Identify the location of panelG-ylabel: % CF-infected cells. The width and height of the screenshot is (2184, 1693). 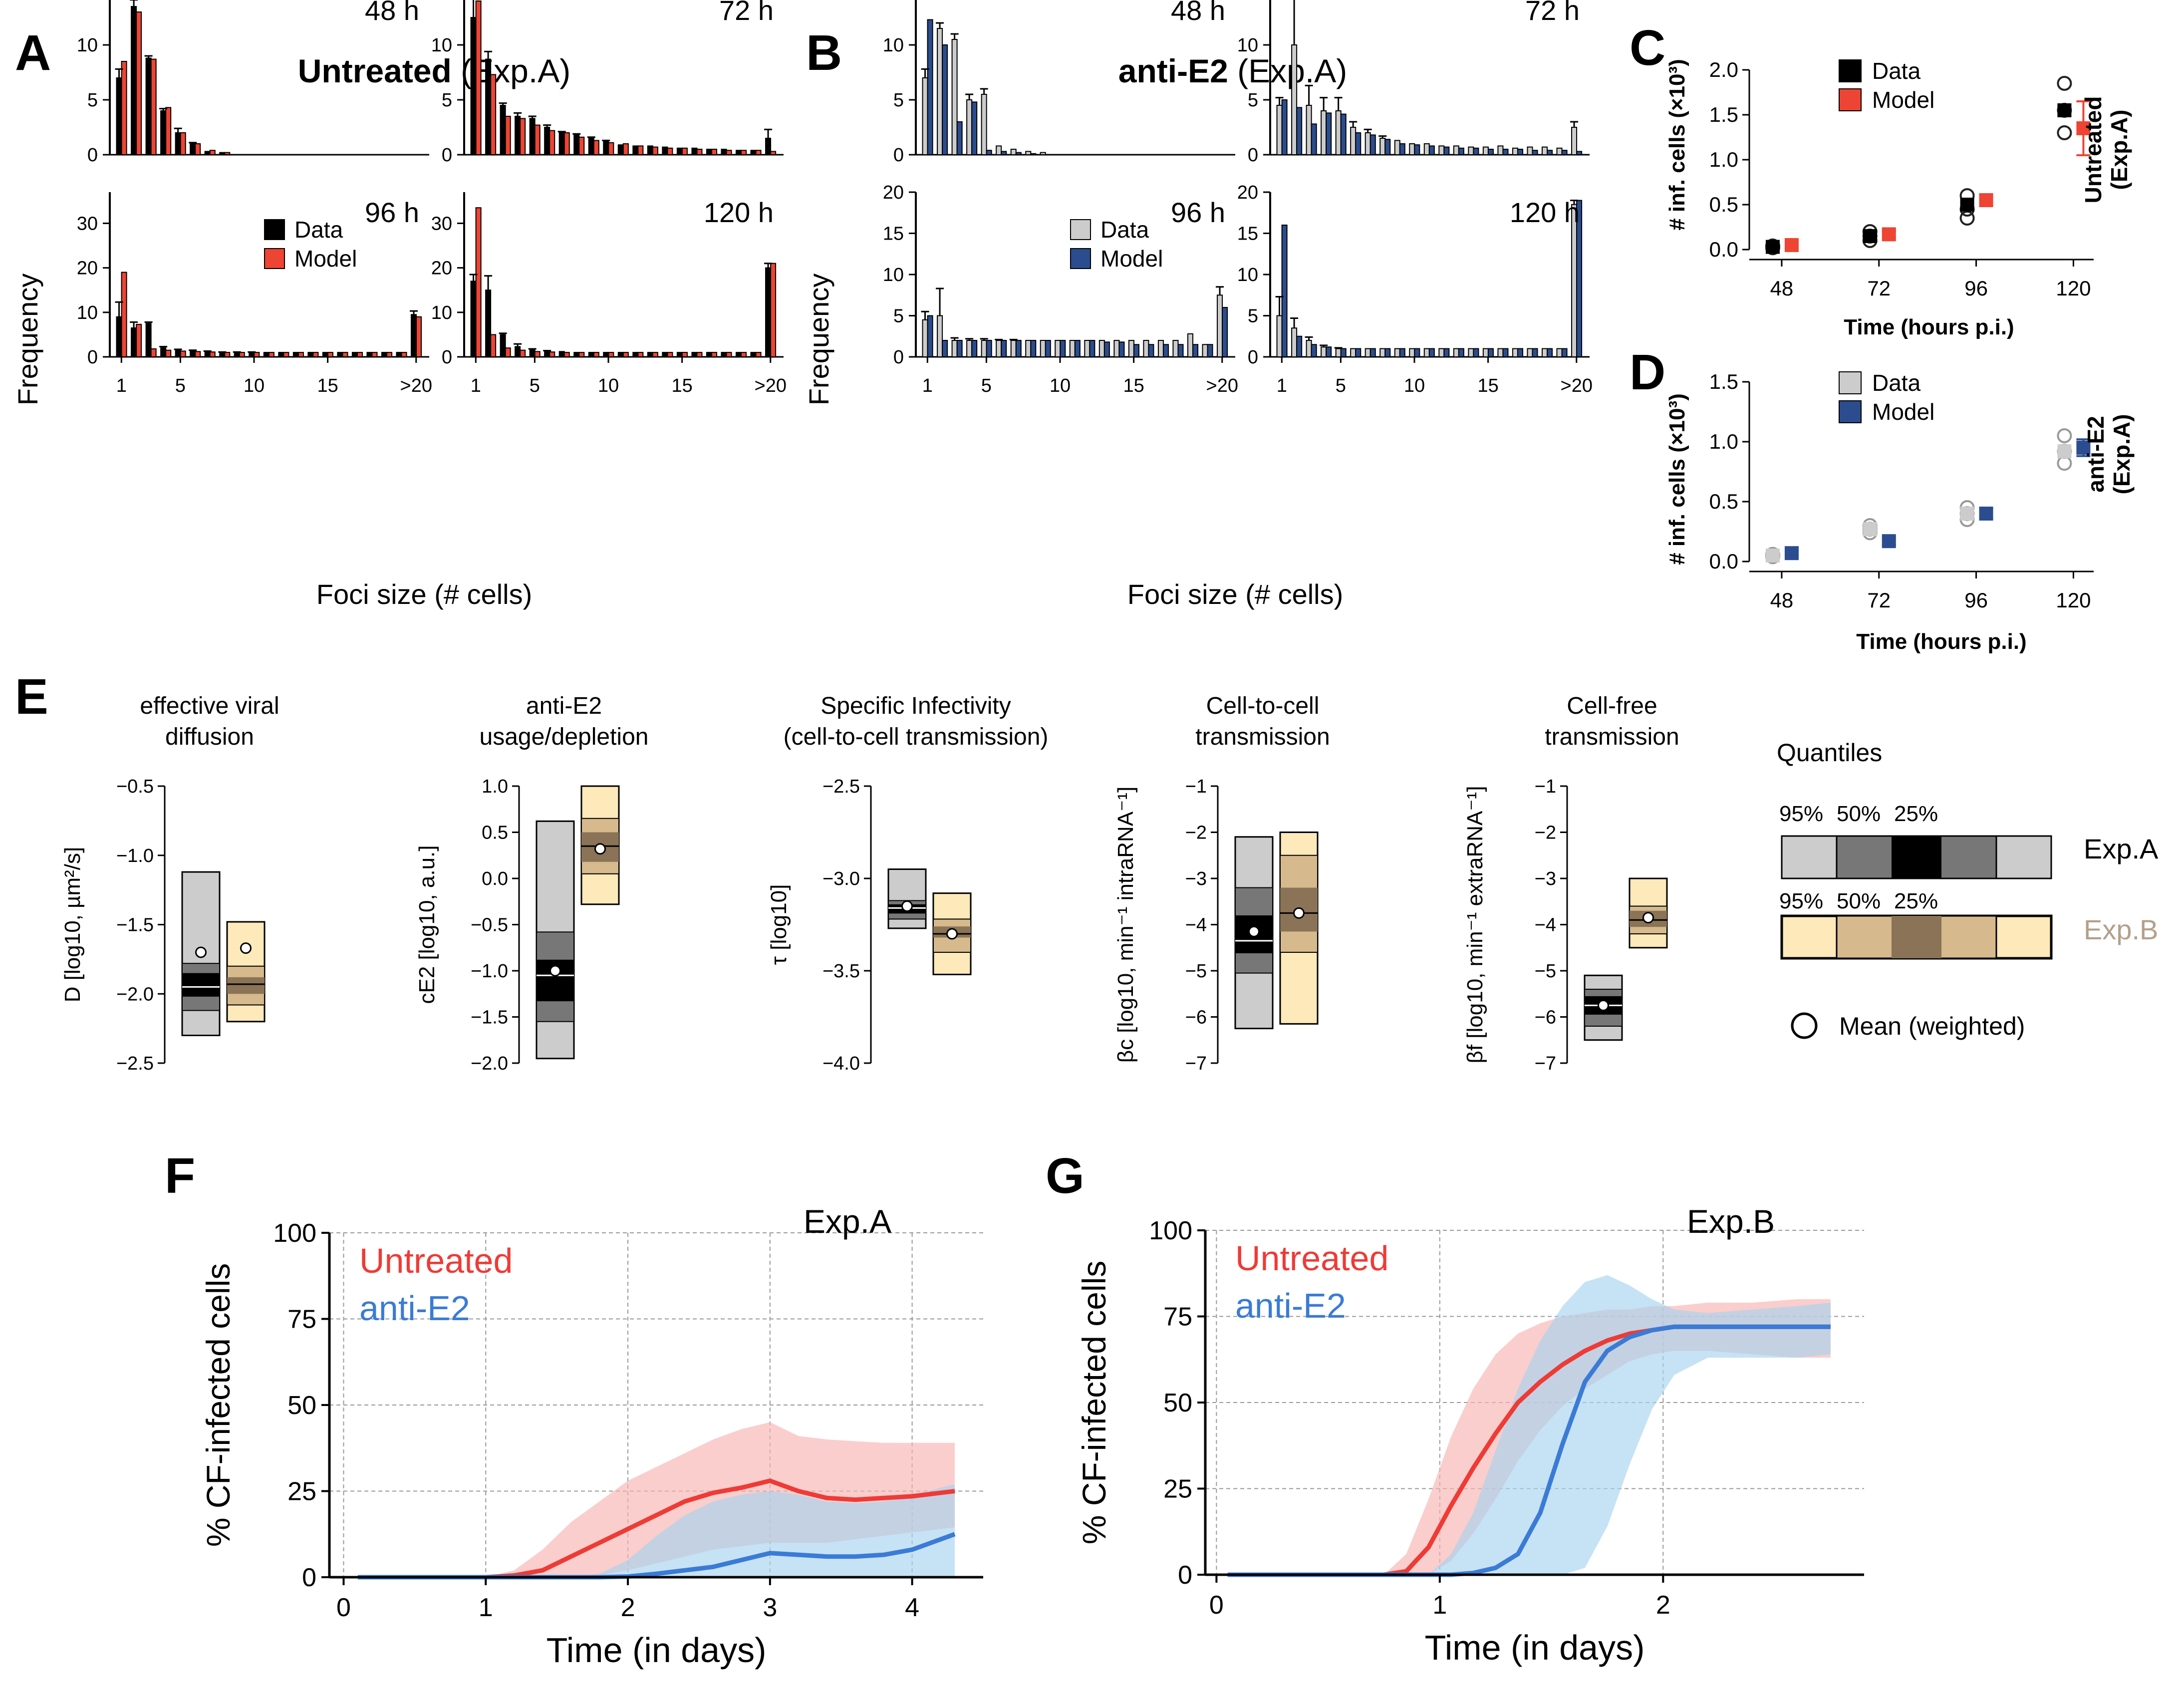
(1094, 1403).